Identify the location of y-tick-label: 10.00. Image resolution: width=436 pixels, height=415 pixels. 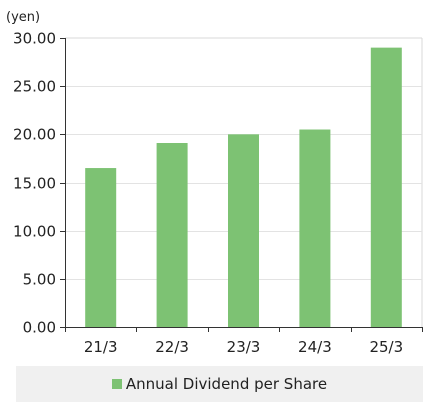
(34, 232).